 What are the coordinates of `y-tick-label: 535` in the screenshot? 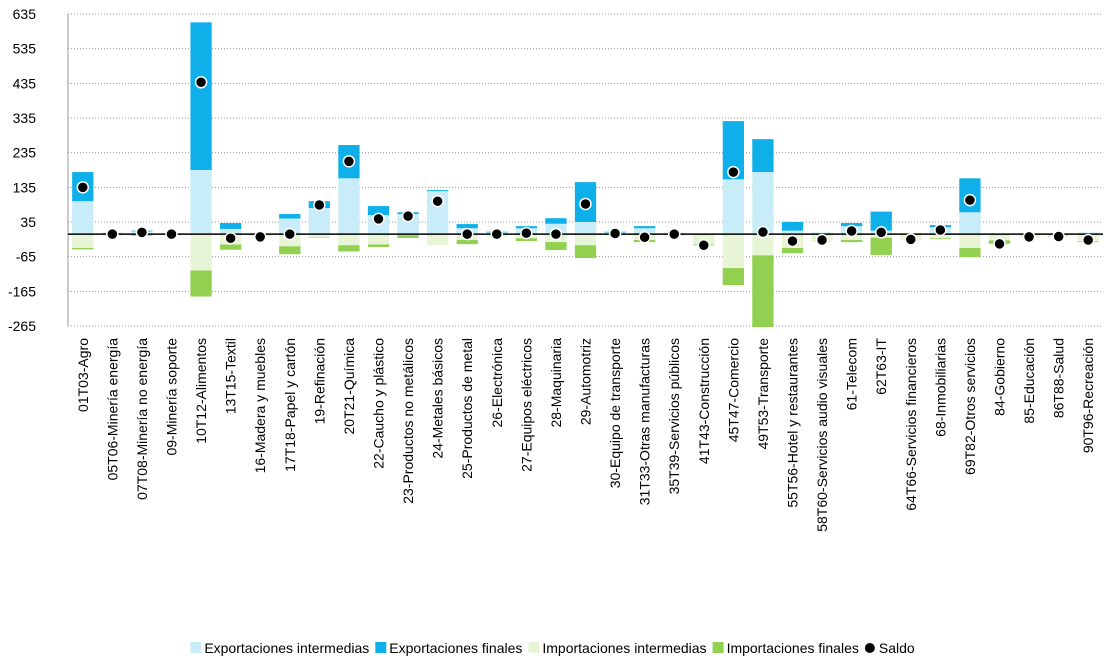 It's located at (25, 49).